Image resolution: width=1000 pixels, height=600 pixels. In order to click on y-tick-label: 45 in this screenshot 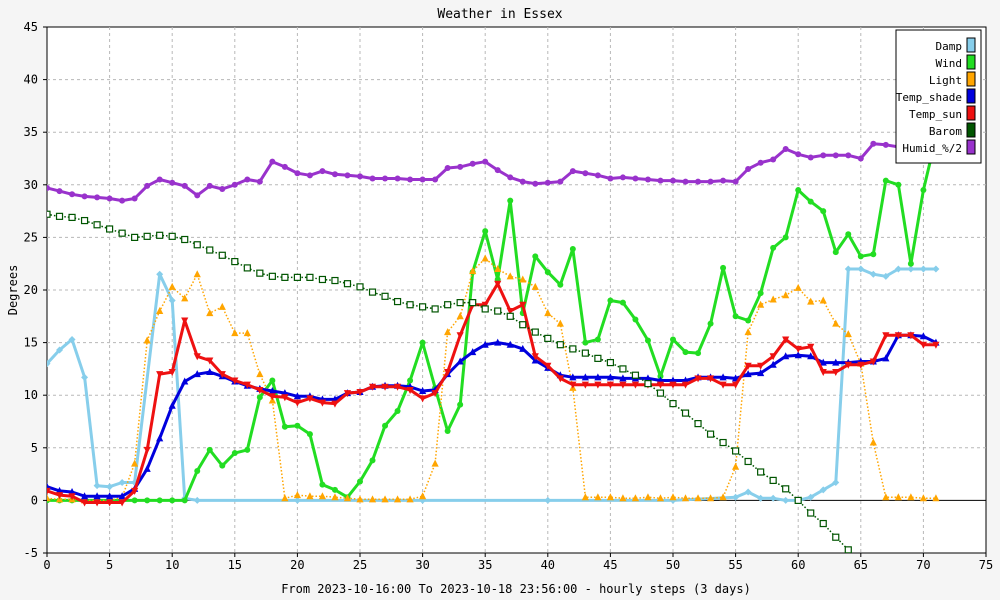, I will do `click(31, 27)`.